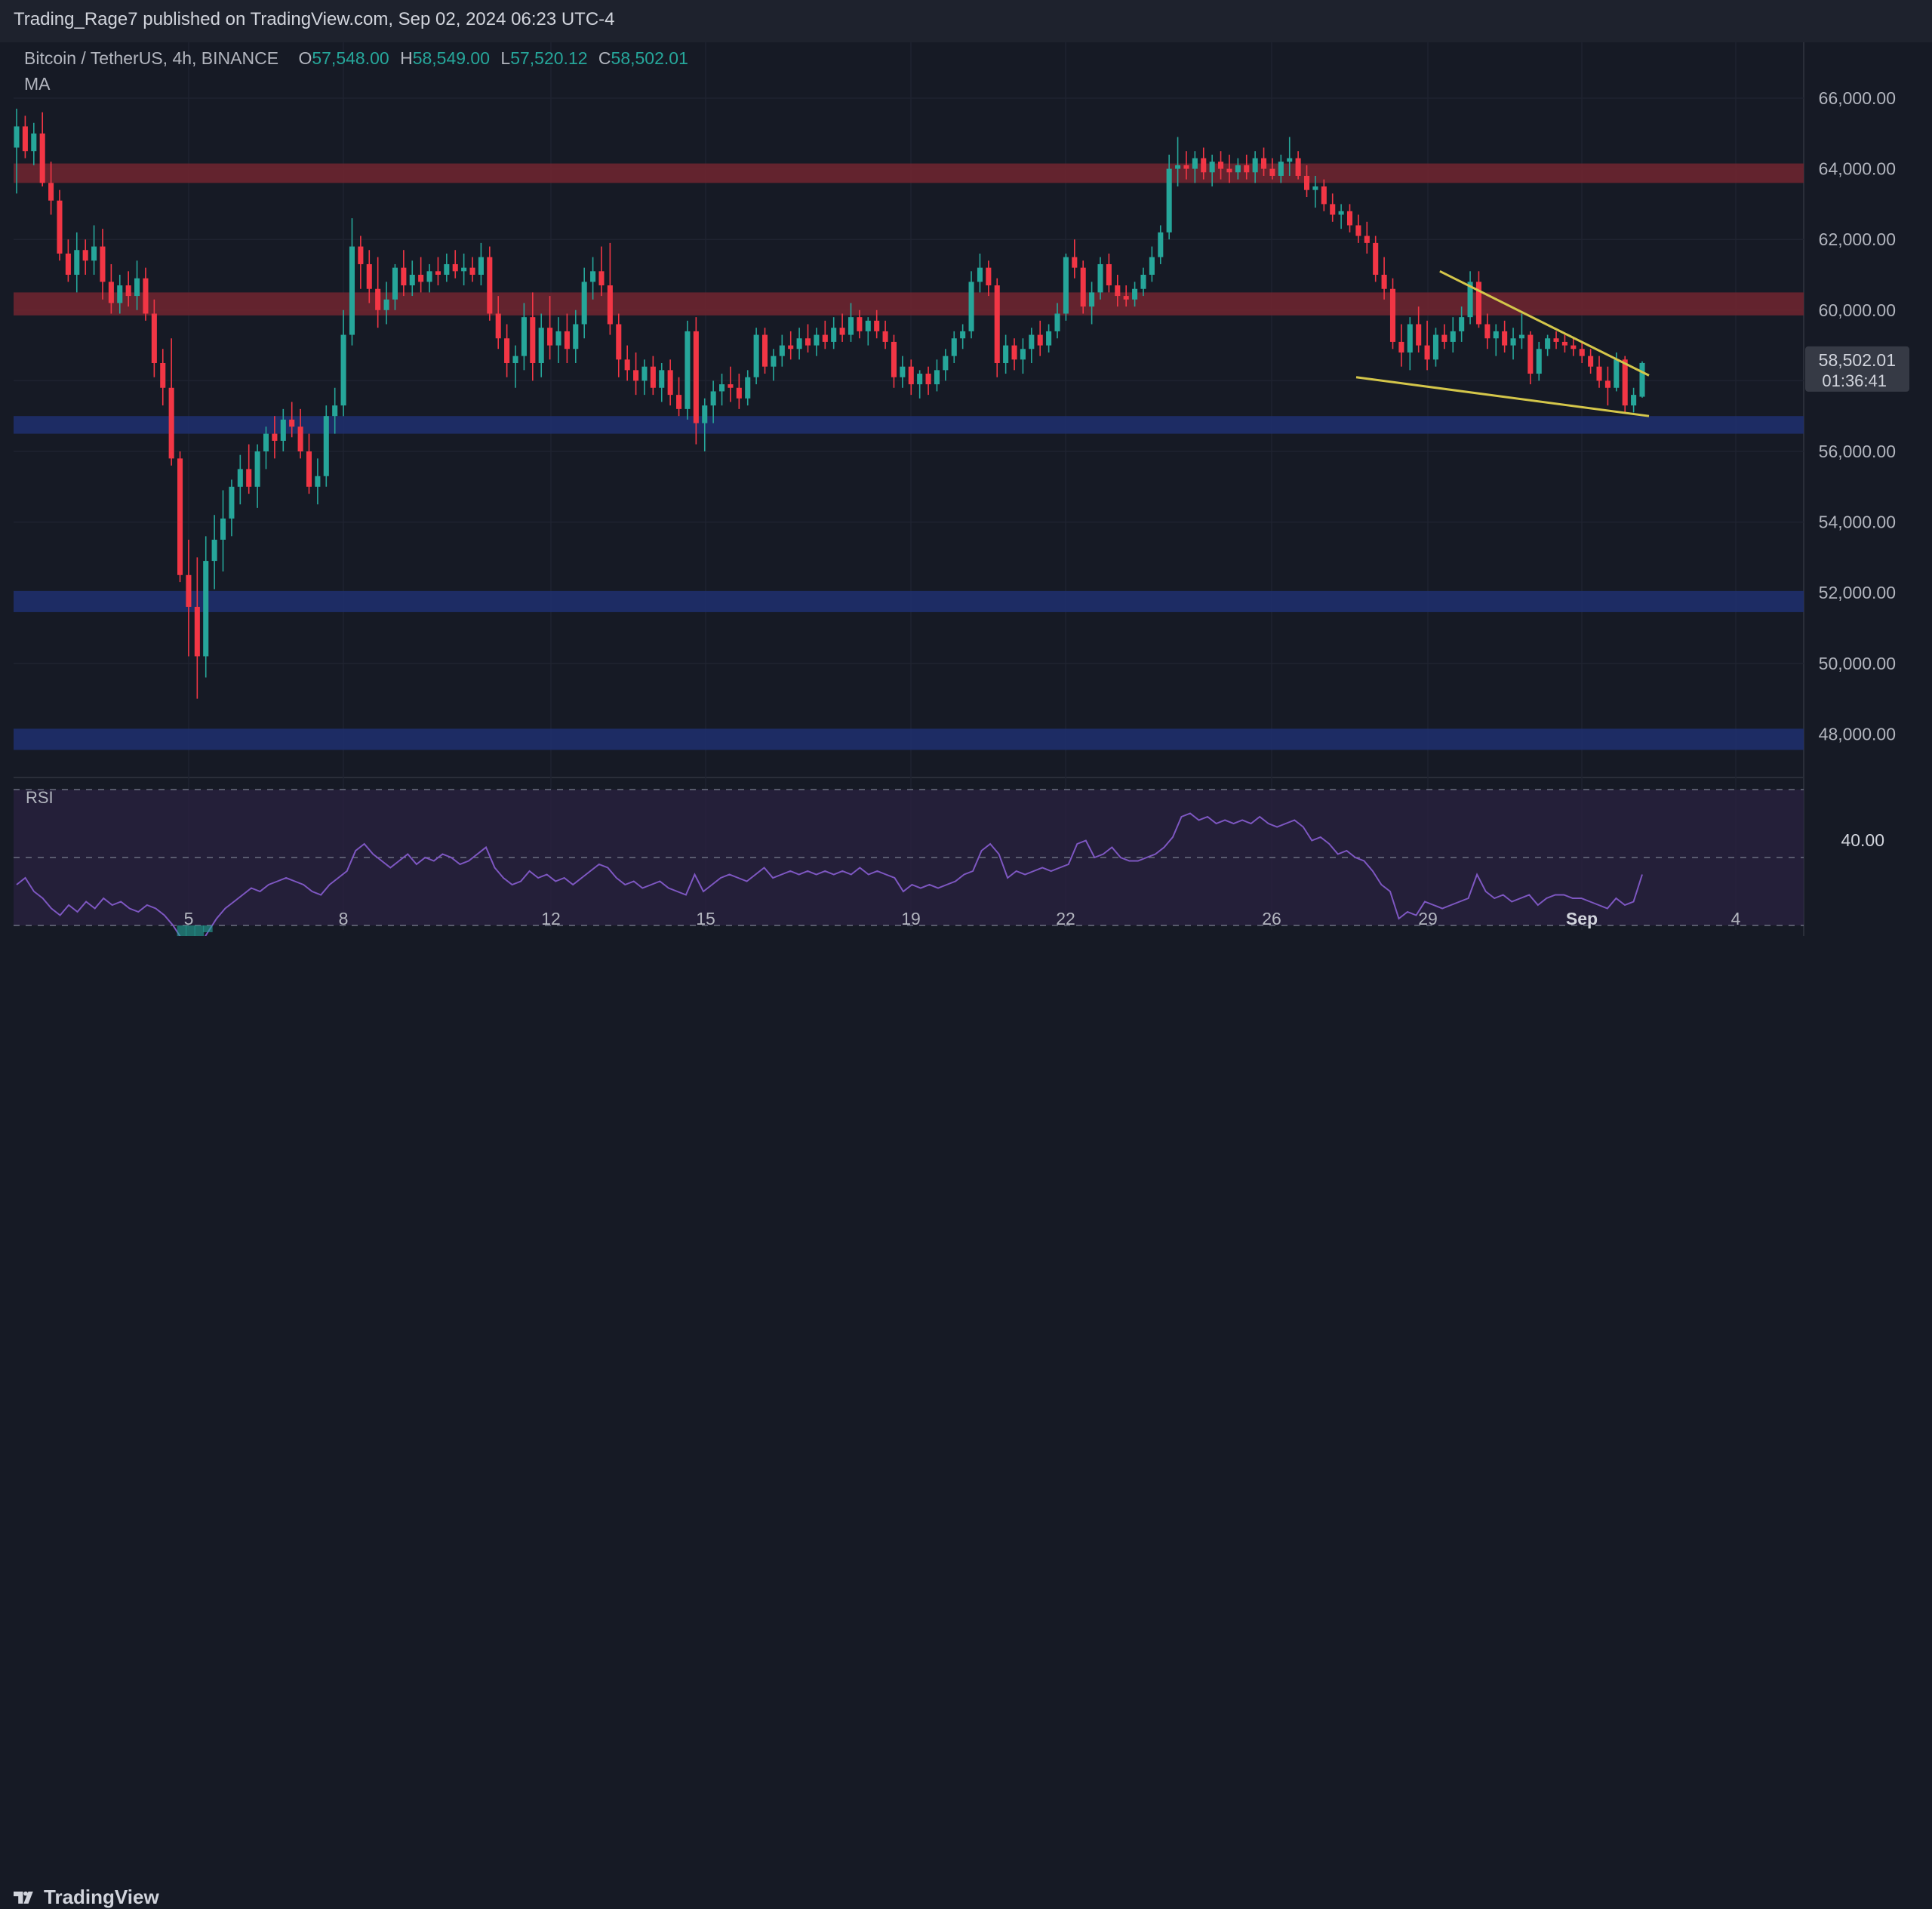 The image size is (1932, 1909). Describe the element at coordinates (1862, 840) in the screenshot. I see `rsi-axis-label: 40.00` at that location.